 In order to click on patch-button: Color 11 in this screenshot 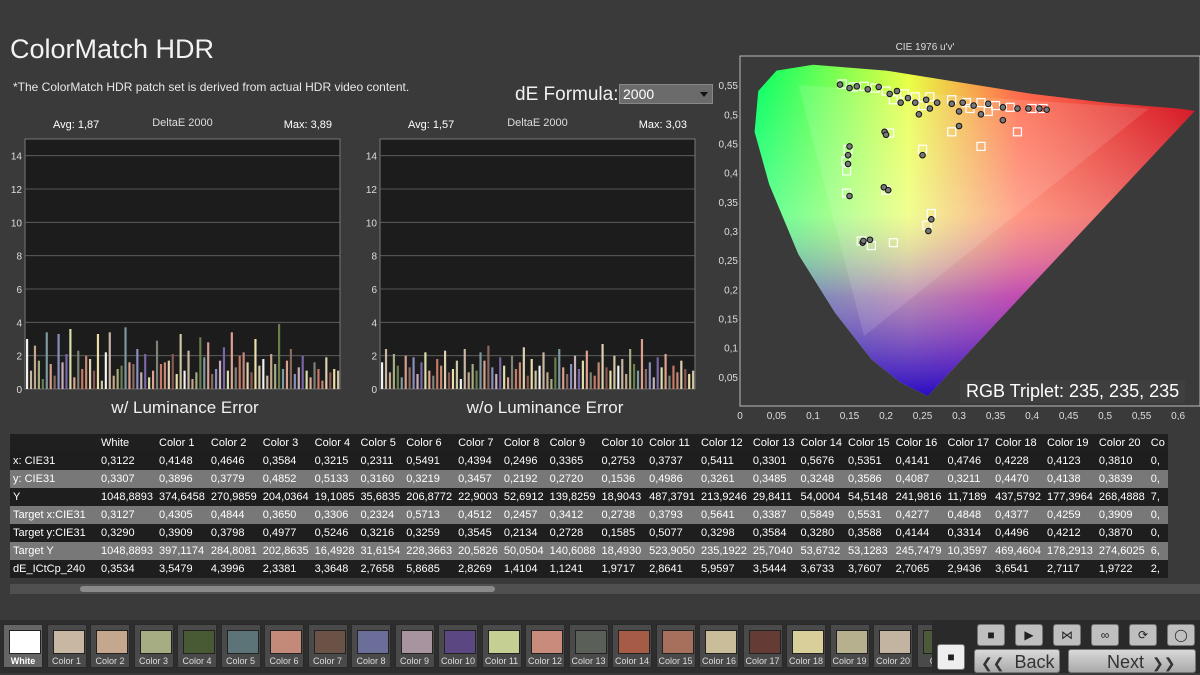, I will do `click(501, 646)`.